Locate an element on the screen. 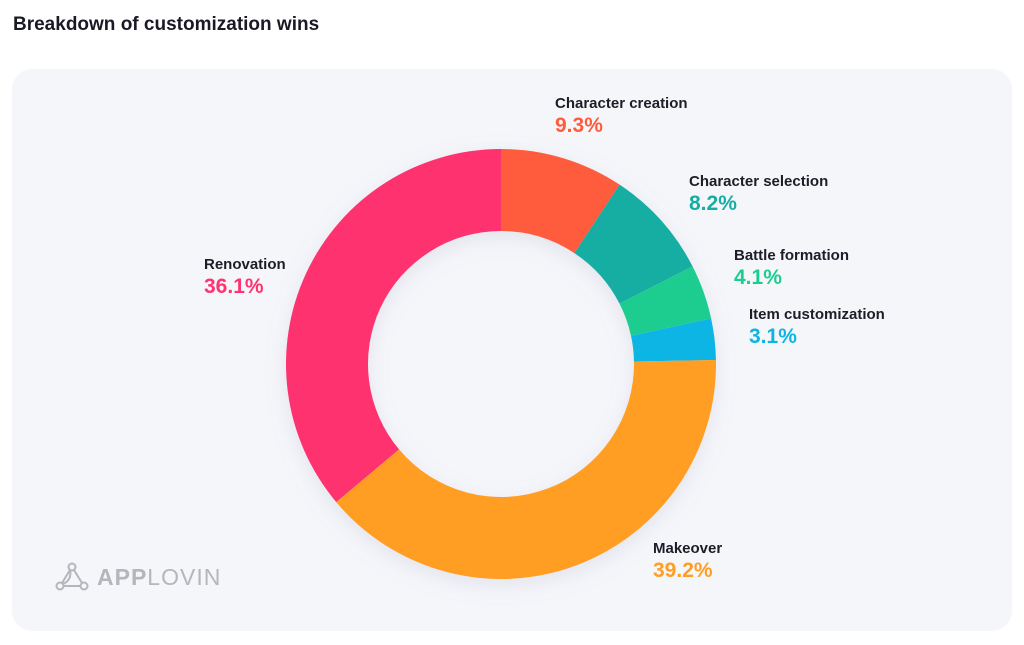 Image resolution: width=1024 pixels, height=645 pixels. slice-character-selection is located at coordinates (633, 244).